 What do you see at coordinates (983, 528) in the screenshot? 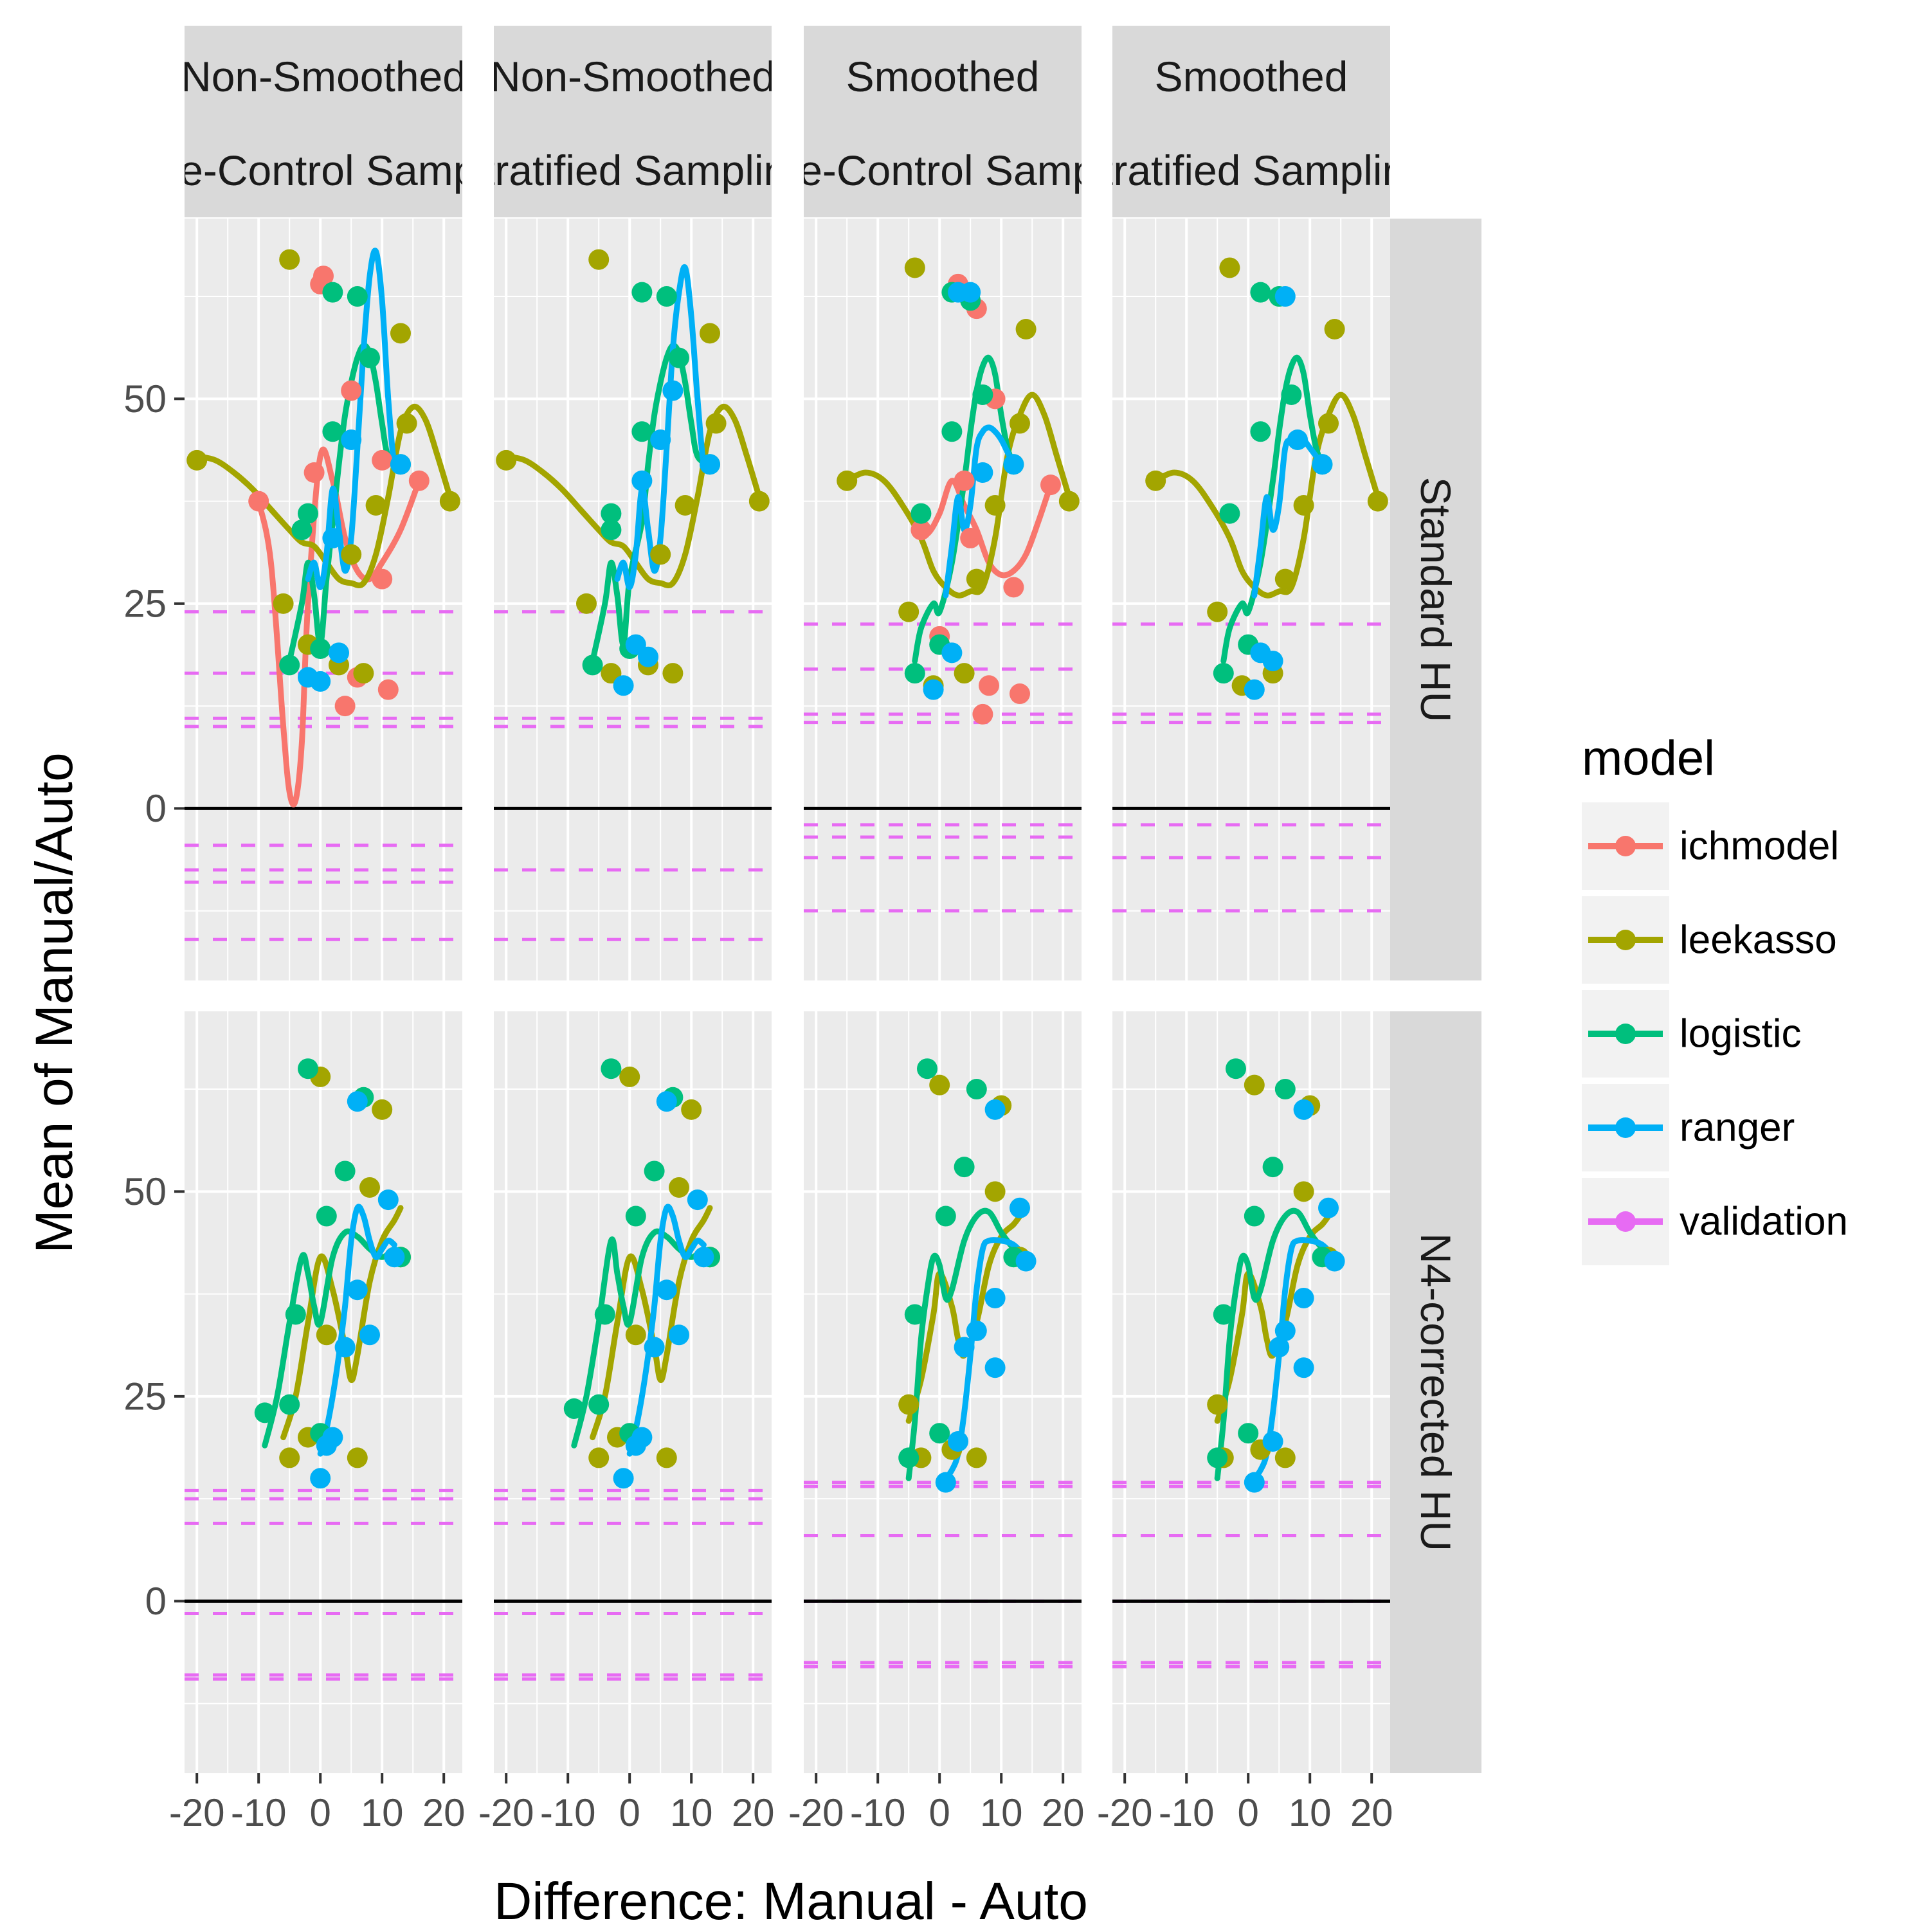
I see `smooth-line-ichmodel` at bounding box center [983, 528].